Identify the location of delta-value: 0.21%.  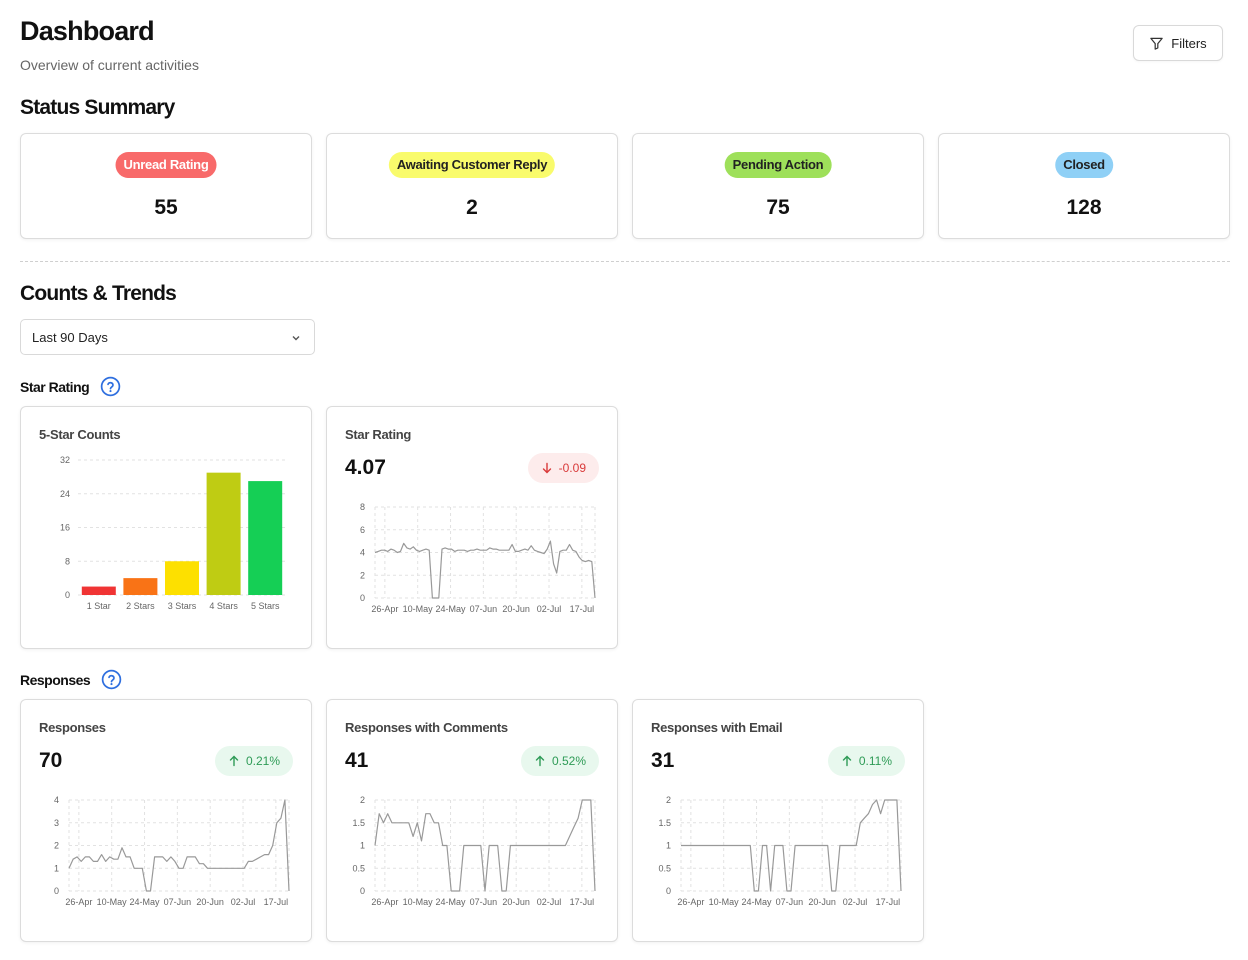
(262, 761).